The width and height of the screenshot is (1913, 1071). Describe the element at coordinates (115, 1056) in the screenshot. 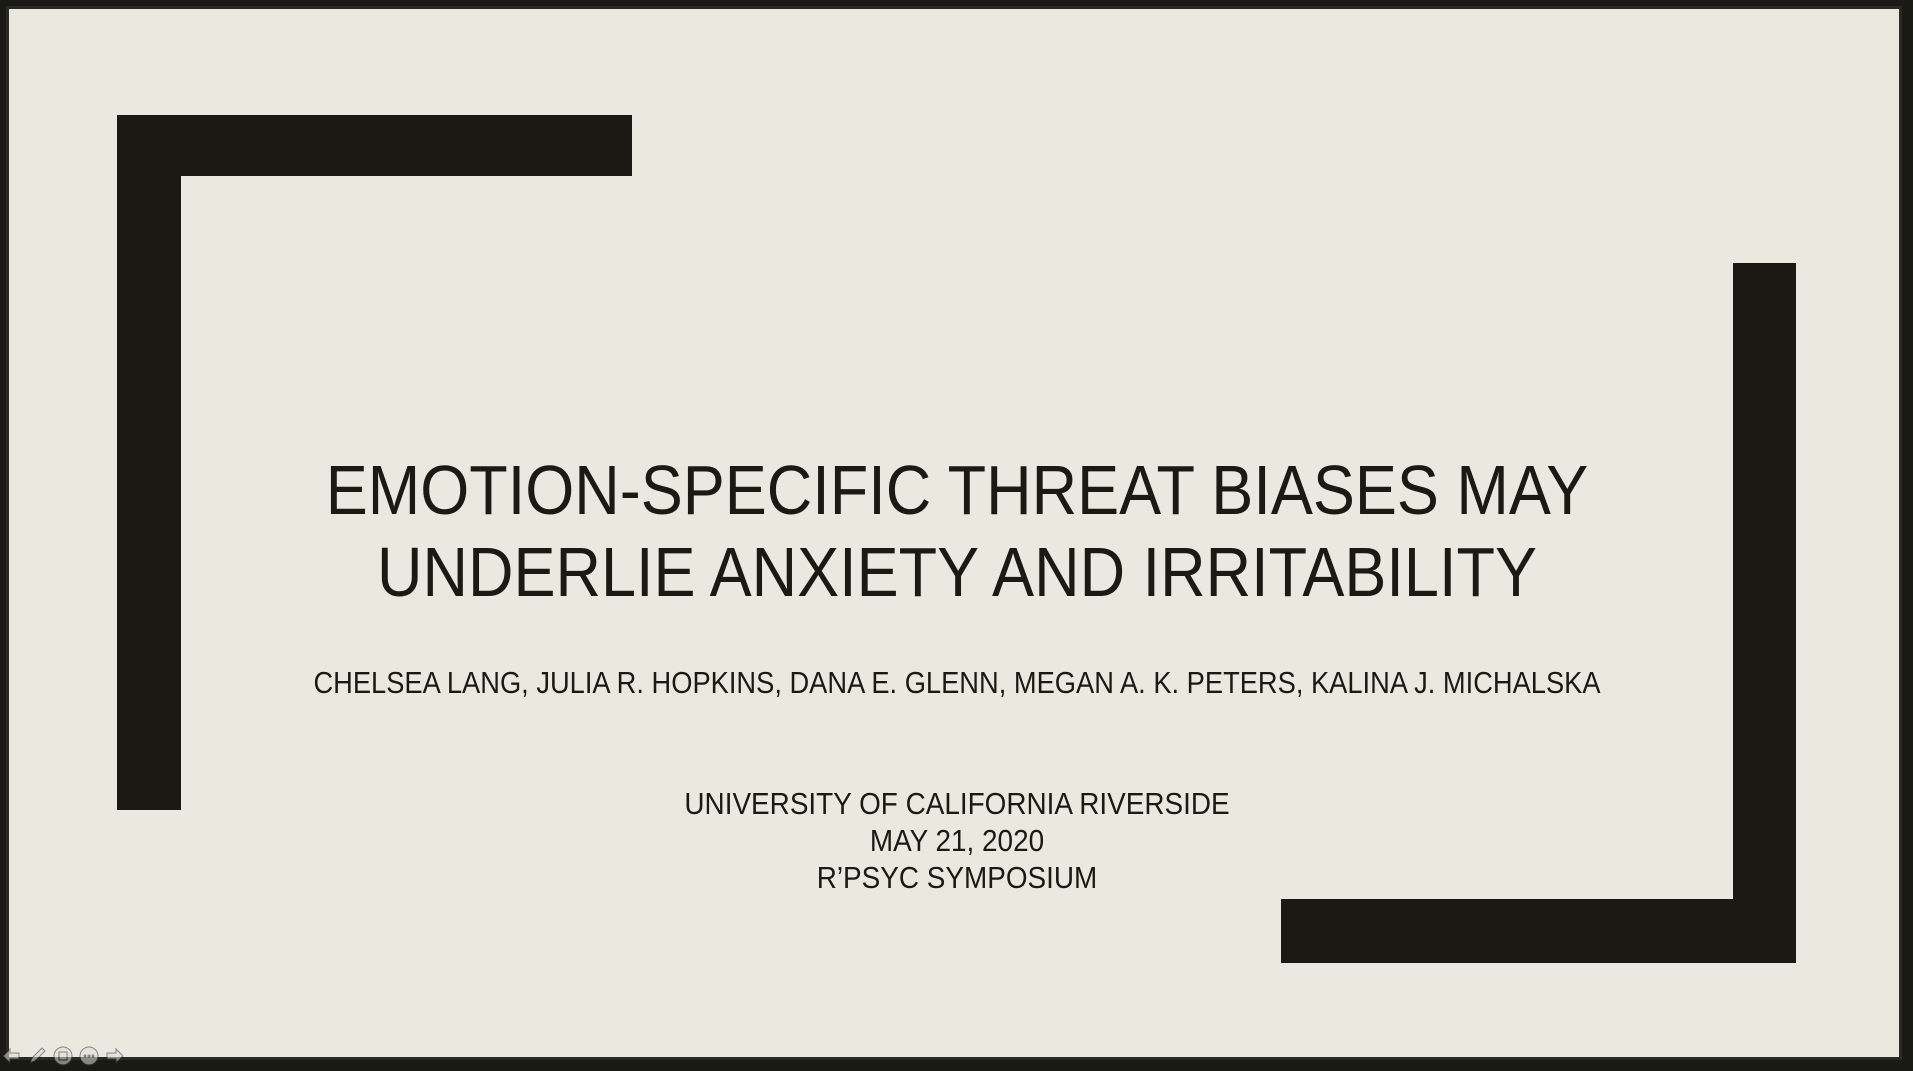

I see `next-arrow-icon` at that location.